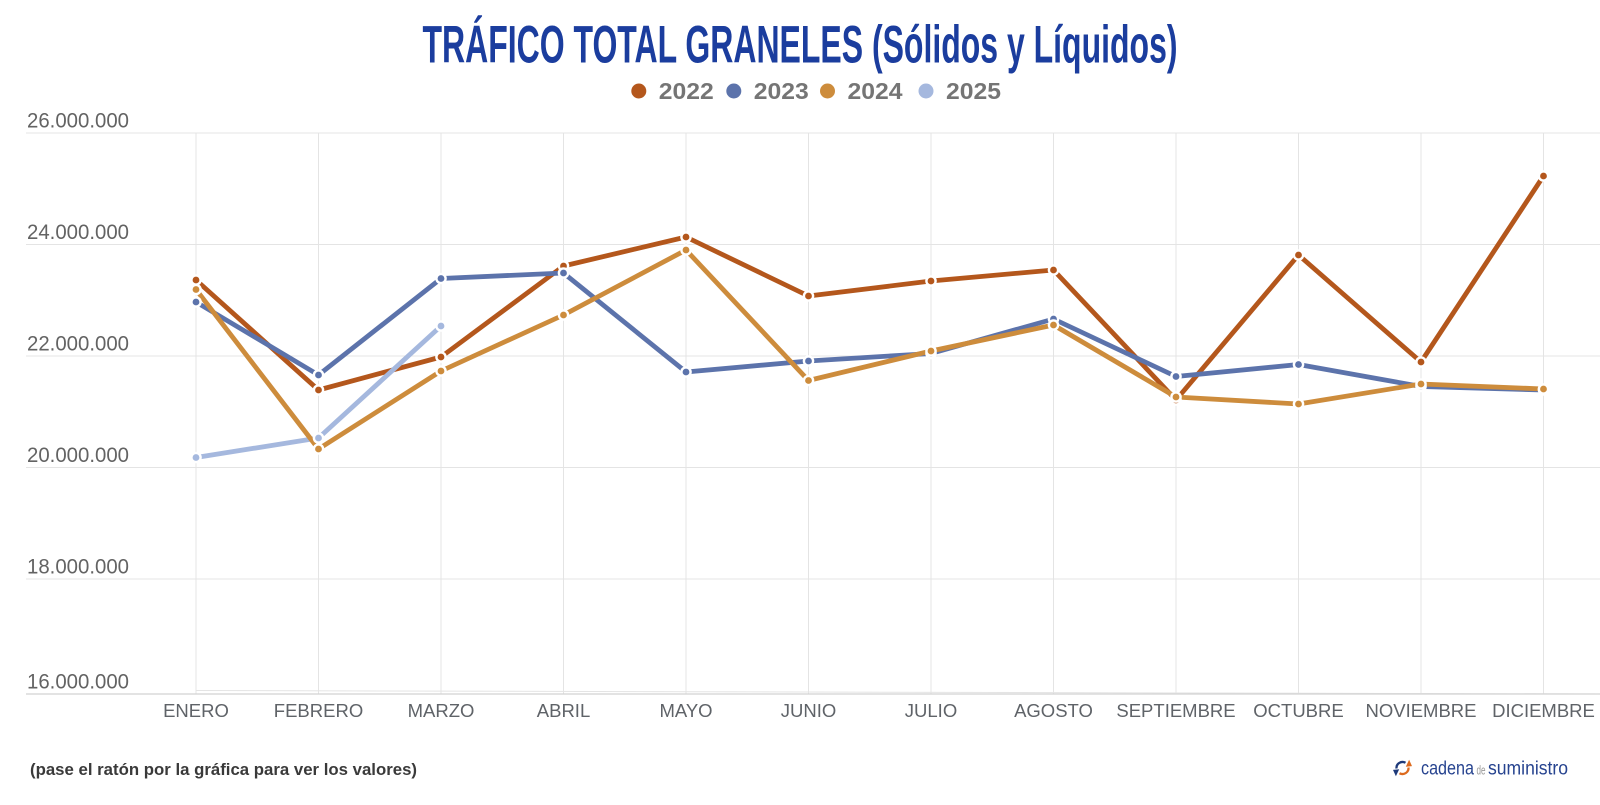 The image size is (1600, 805). Describe the element at coordinates (78, 682) in the screenshot. I see `svg-text: 16.000.000` at that location.